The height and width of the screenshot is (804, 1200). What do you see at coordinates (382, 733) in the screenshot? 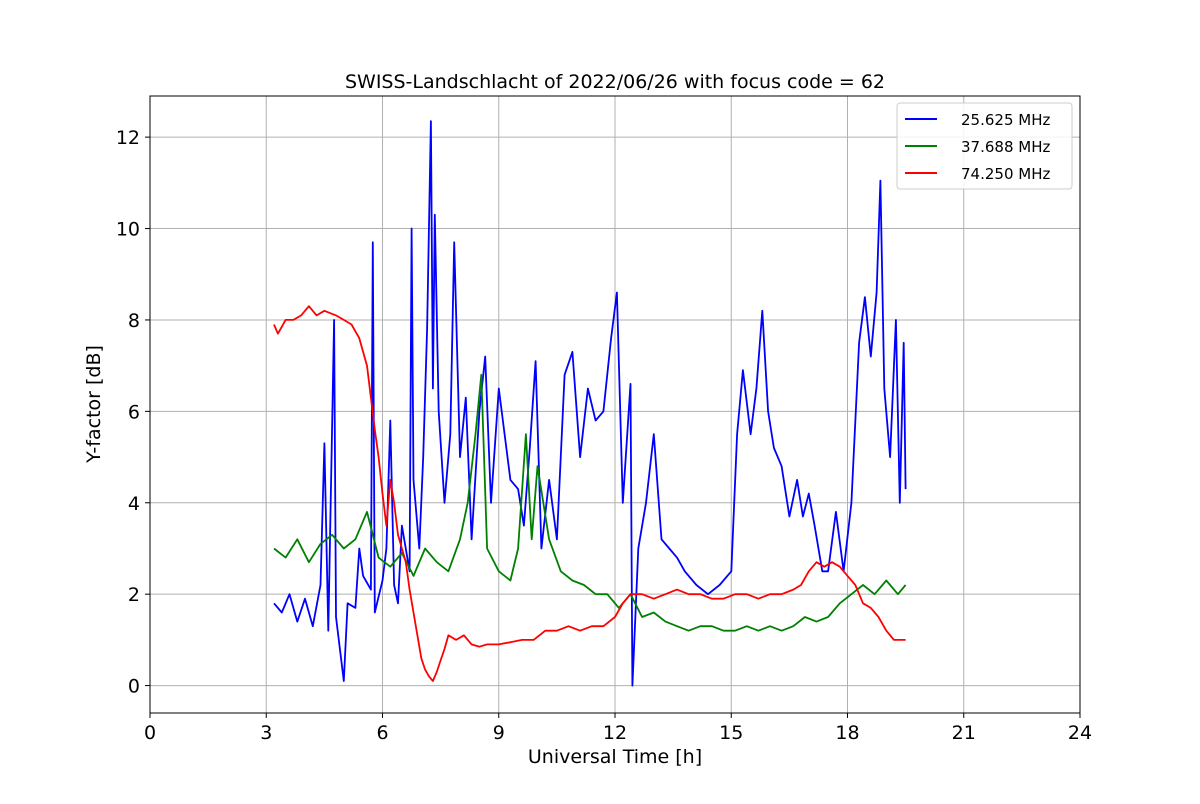
I see `x-tick-label: 6` at bounding box center [382, 733].